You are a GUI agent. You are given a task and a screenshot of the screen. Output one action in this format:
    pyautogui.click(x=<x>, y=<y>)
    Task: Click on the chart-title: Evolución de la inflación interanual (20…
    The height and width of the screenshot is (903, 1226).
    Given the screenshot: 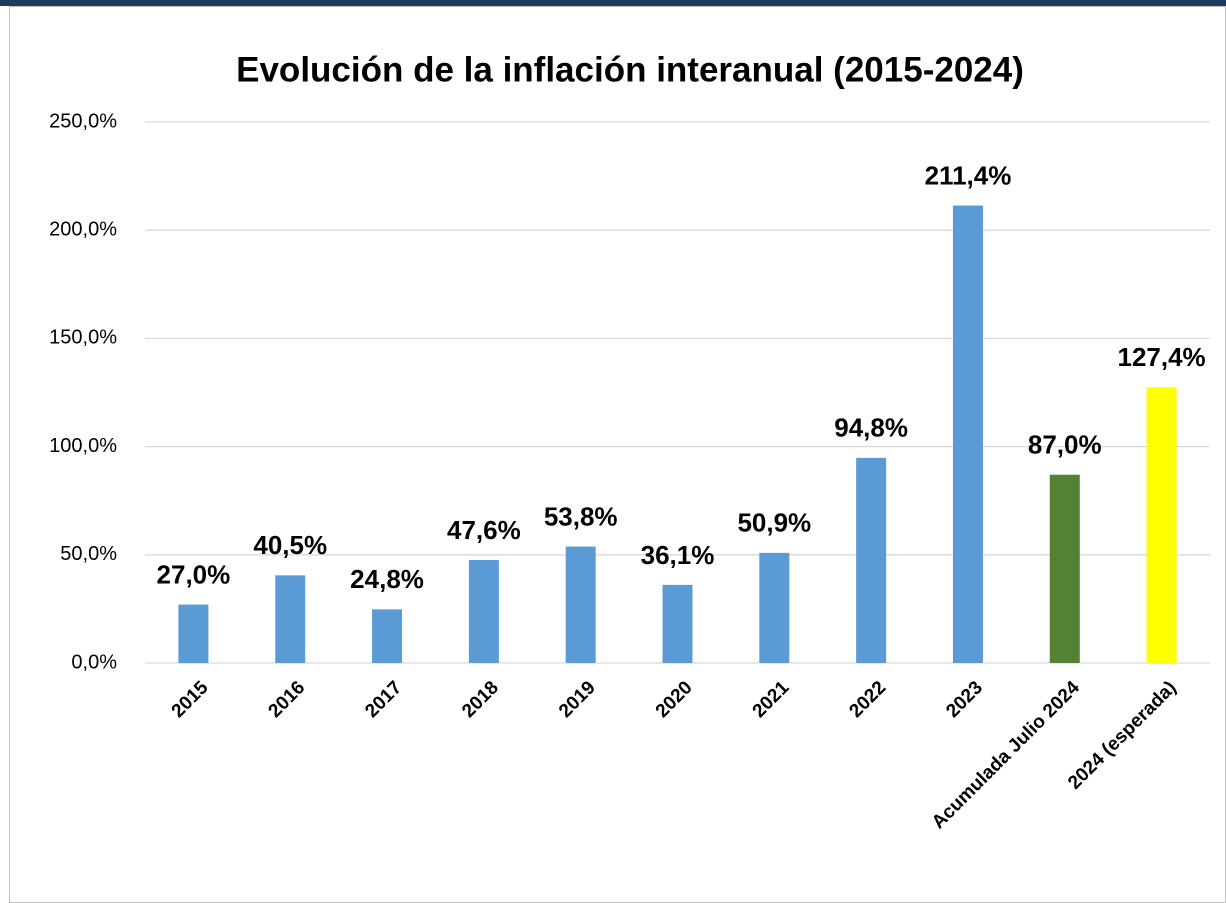 What is the action you would take?
    pyautogui.click(x=630, y=69)
    